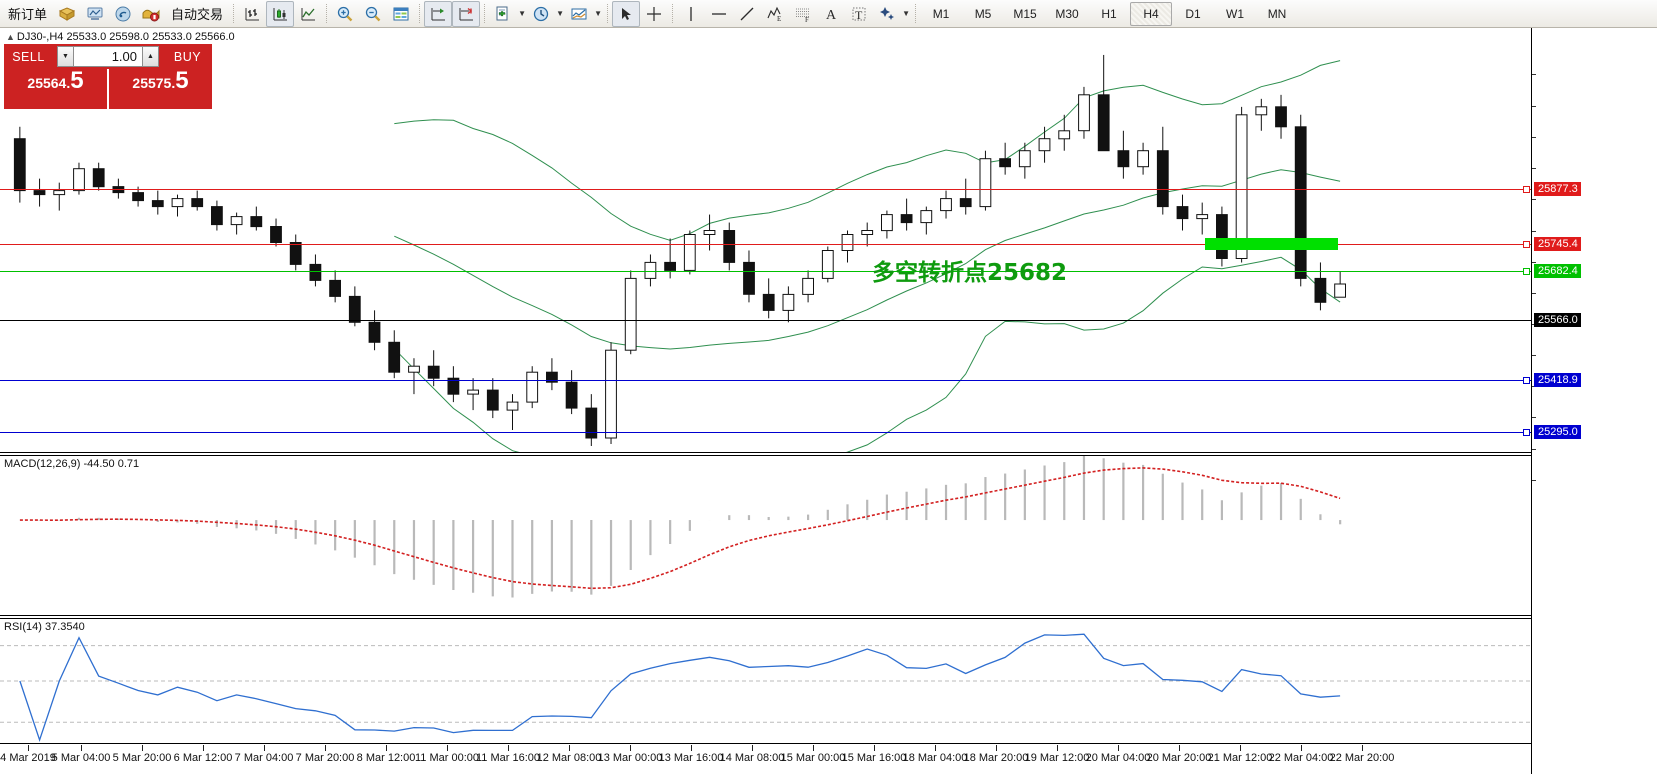 The height and width of the screenshot is (774, 1657). What do you see at coordinates (747, 14) in the screenshot?
I see `trendline-icon` at bounding box center [747, 14].